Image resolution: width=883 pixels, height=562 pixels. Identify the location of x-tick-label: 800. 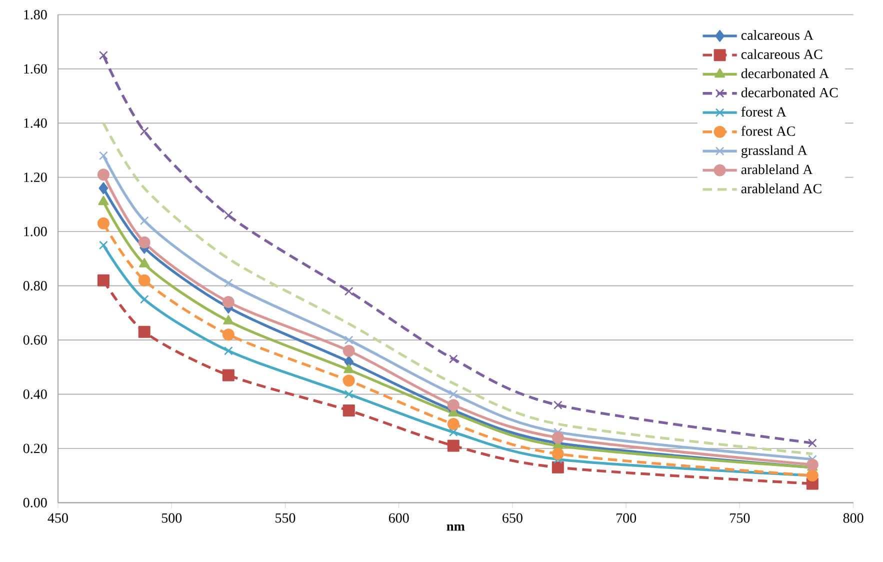
(853, 518).